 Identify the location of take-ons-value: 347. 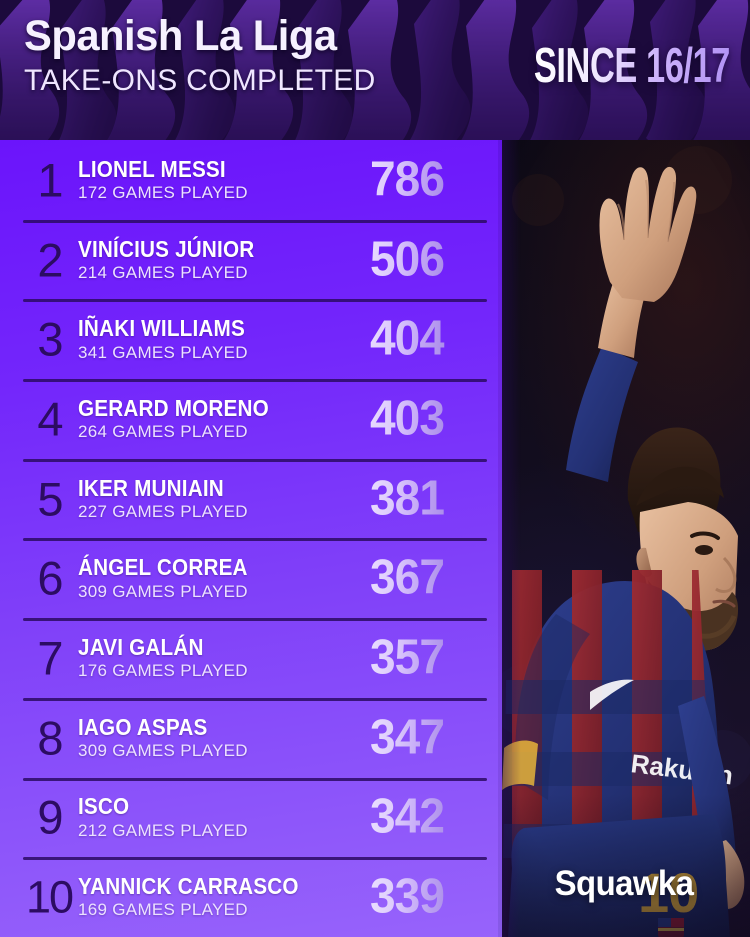
(407, 737).